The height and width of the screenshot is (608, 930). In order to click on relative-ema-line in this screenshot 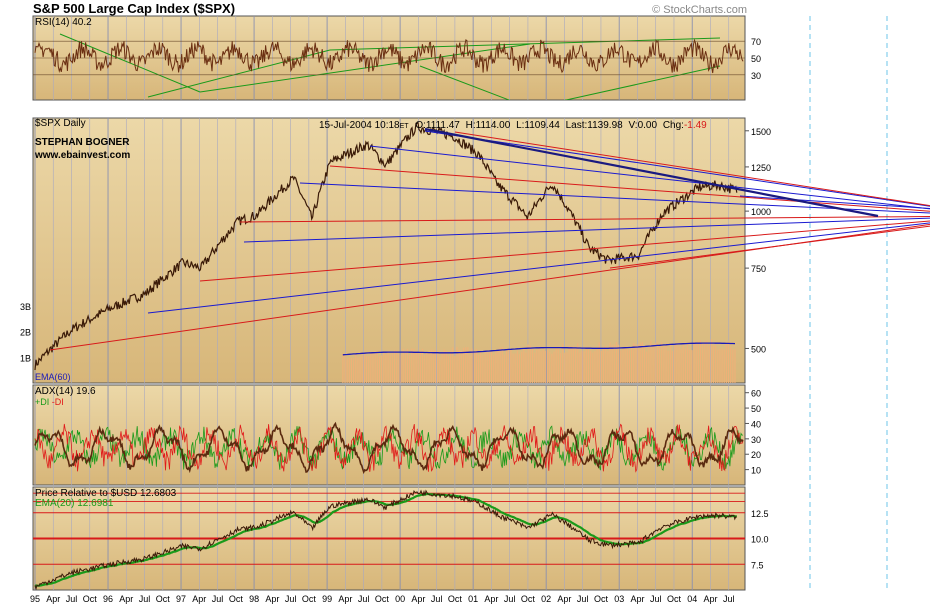, I will do `click(385, 539)`.